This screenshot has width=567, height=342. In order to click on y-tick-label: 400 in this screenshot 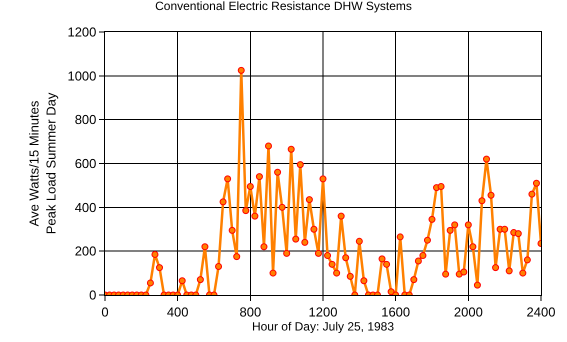, I will do `click(85, 207)`.